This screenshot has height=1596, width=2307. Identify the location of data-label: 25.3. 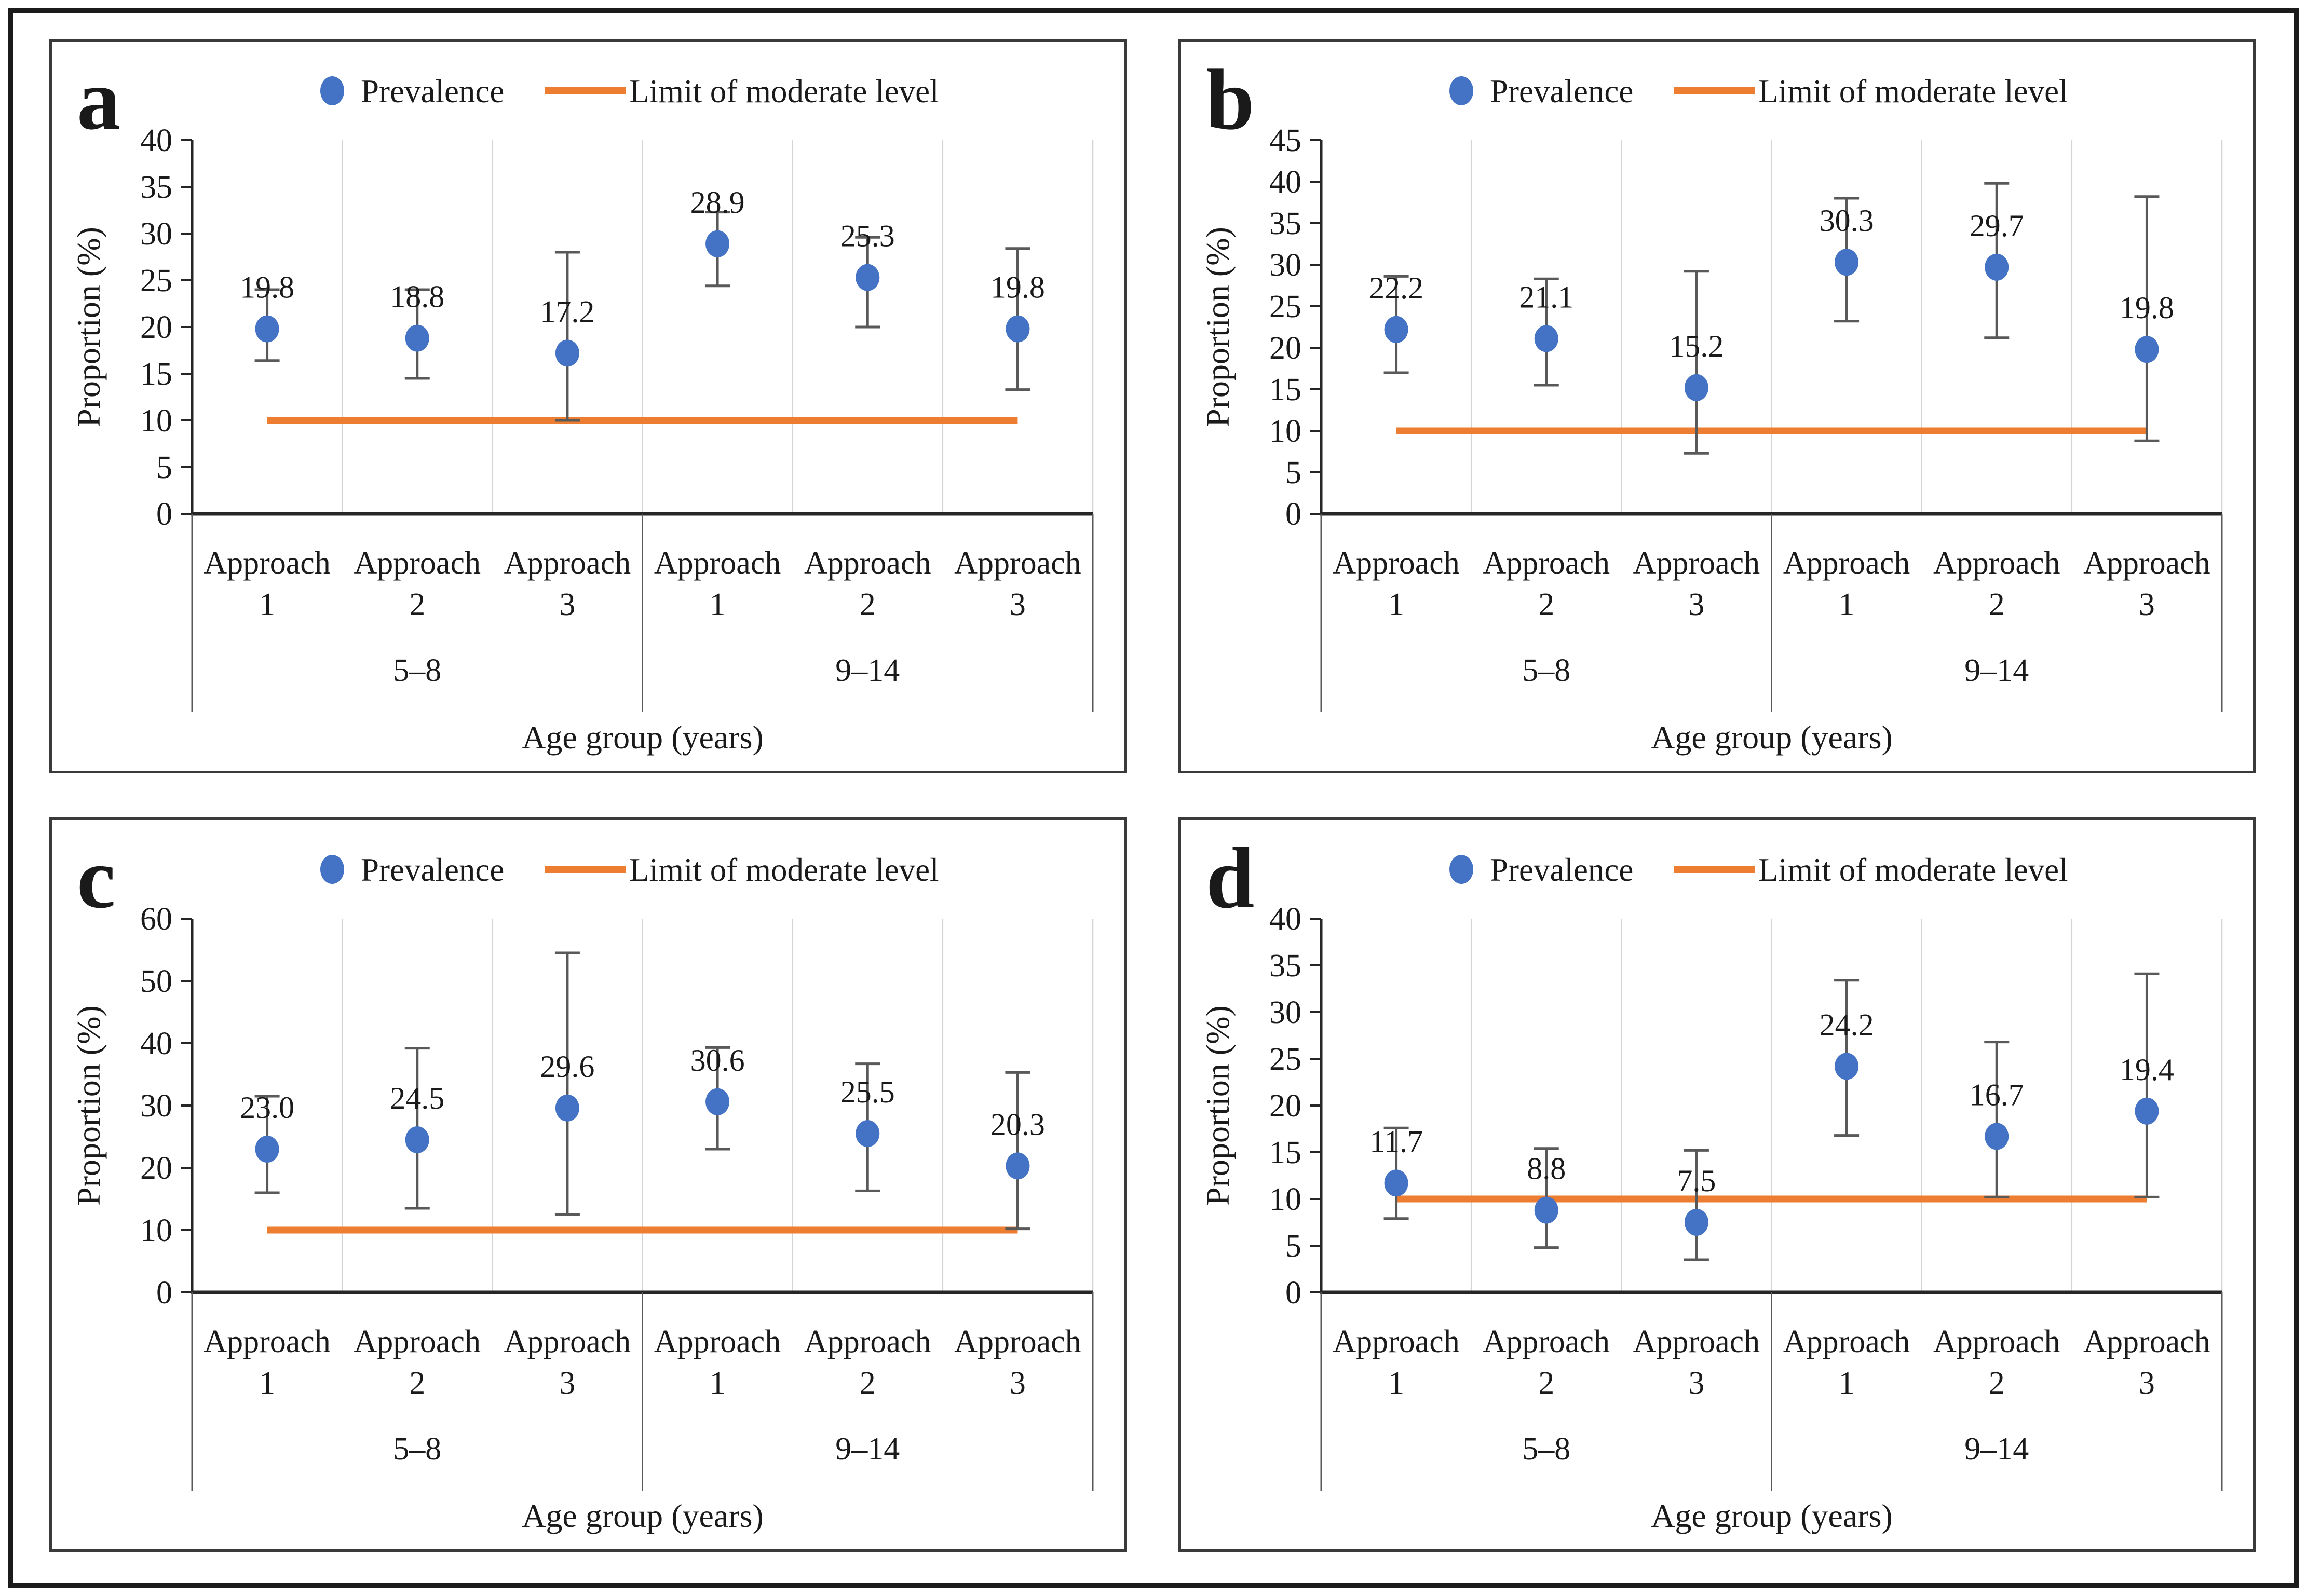
(867, 236).